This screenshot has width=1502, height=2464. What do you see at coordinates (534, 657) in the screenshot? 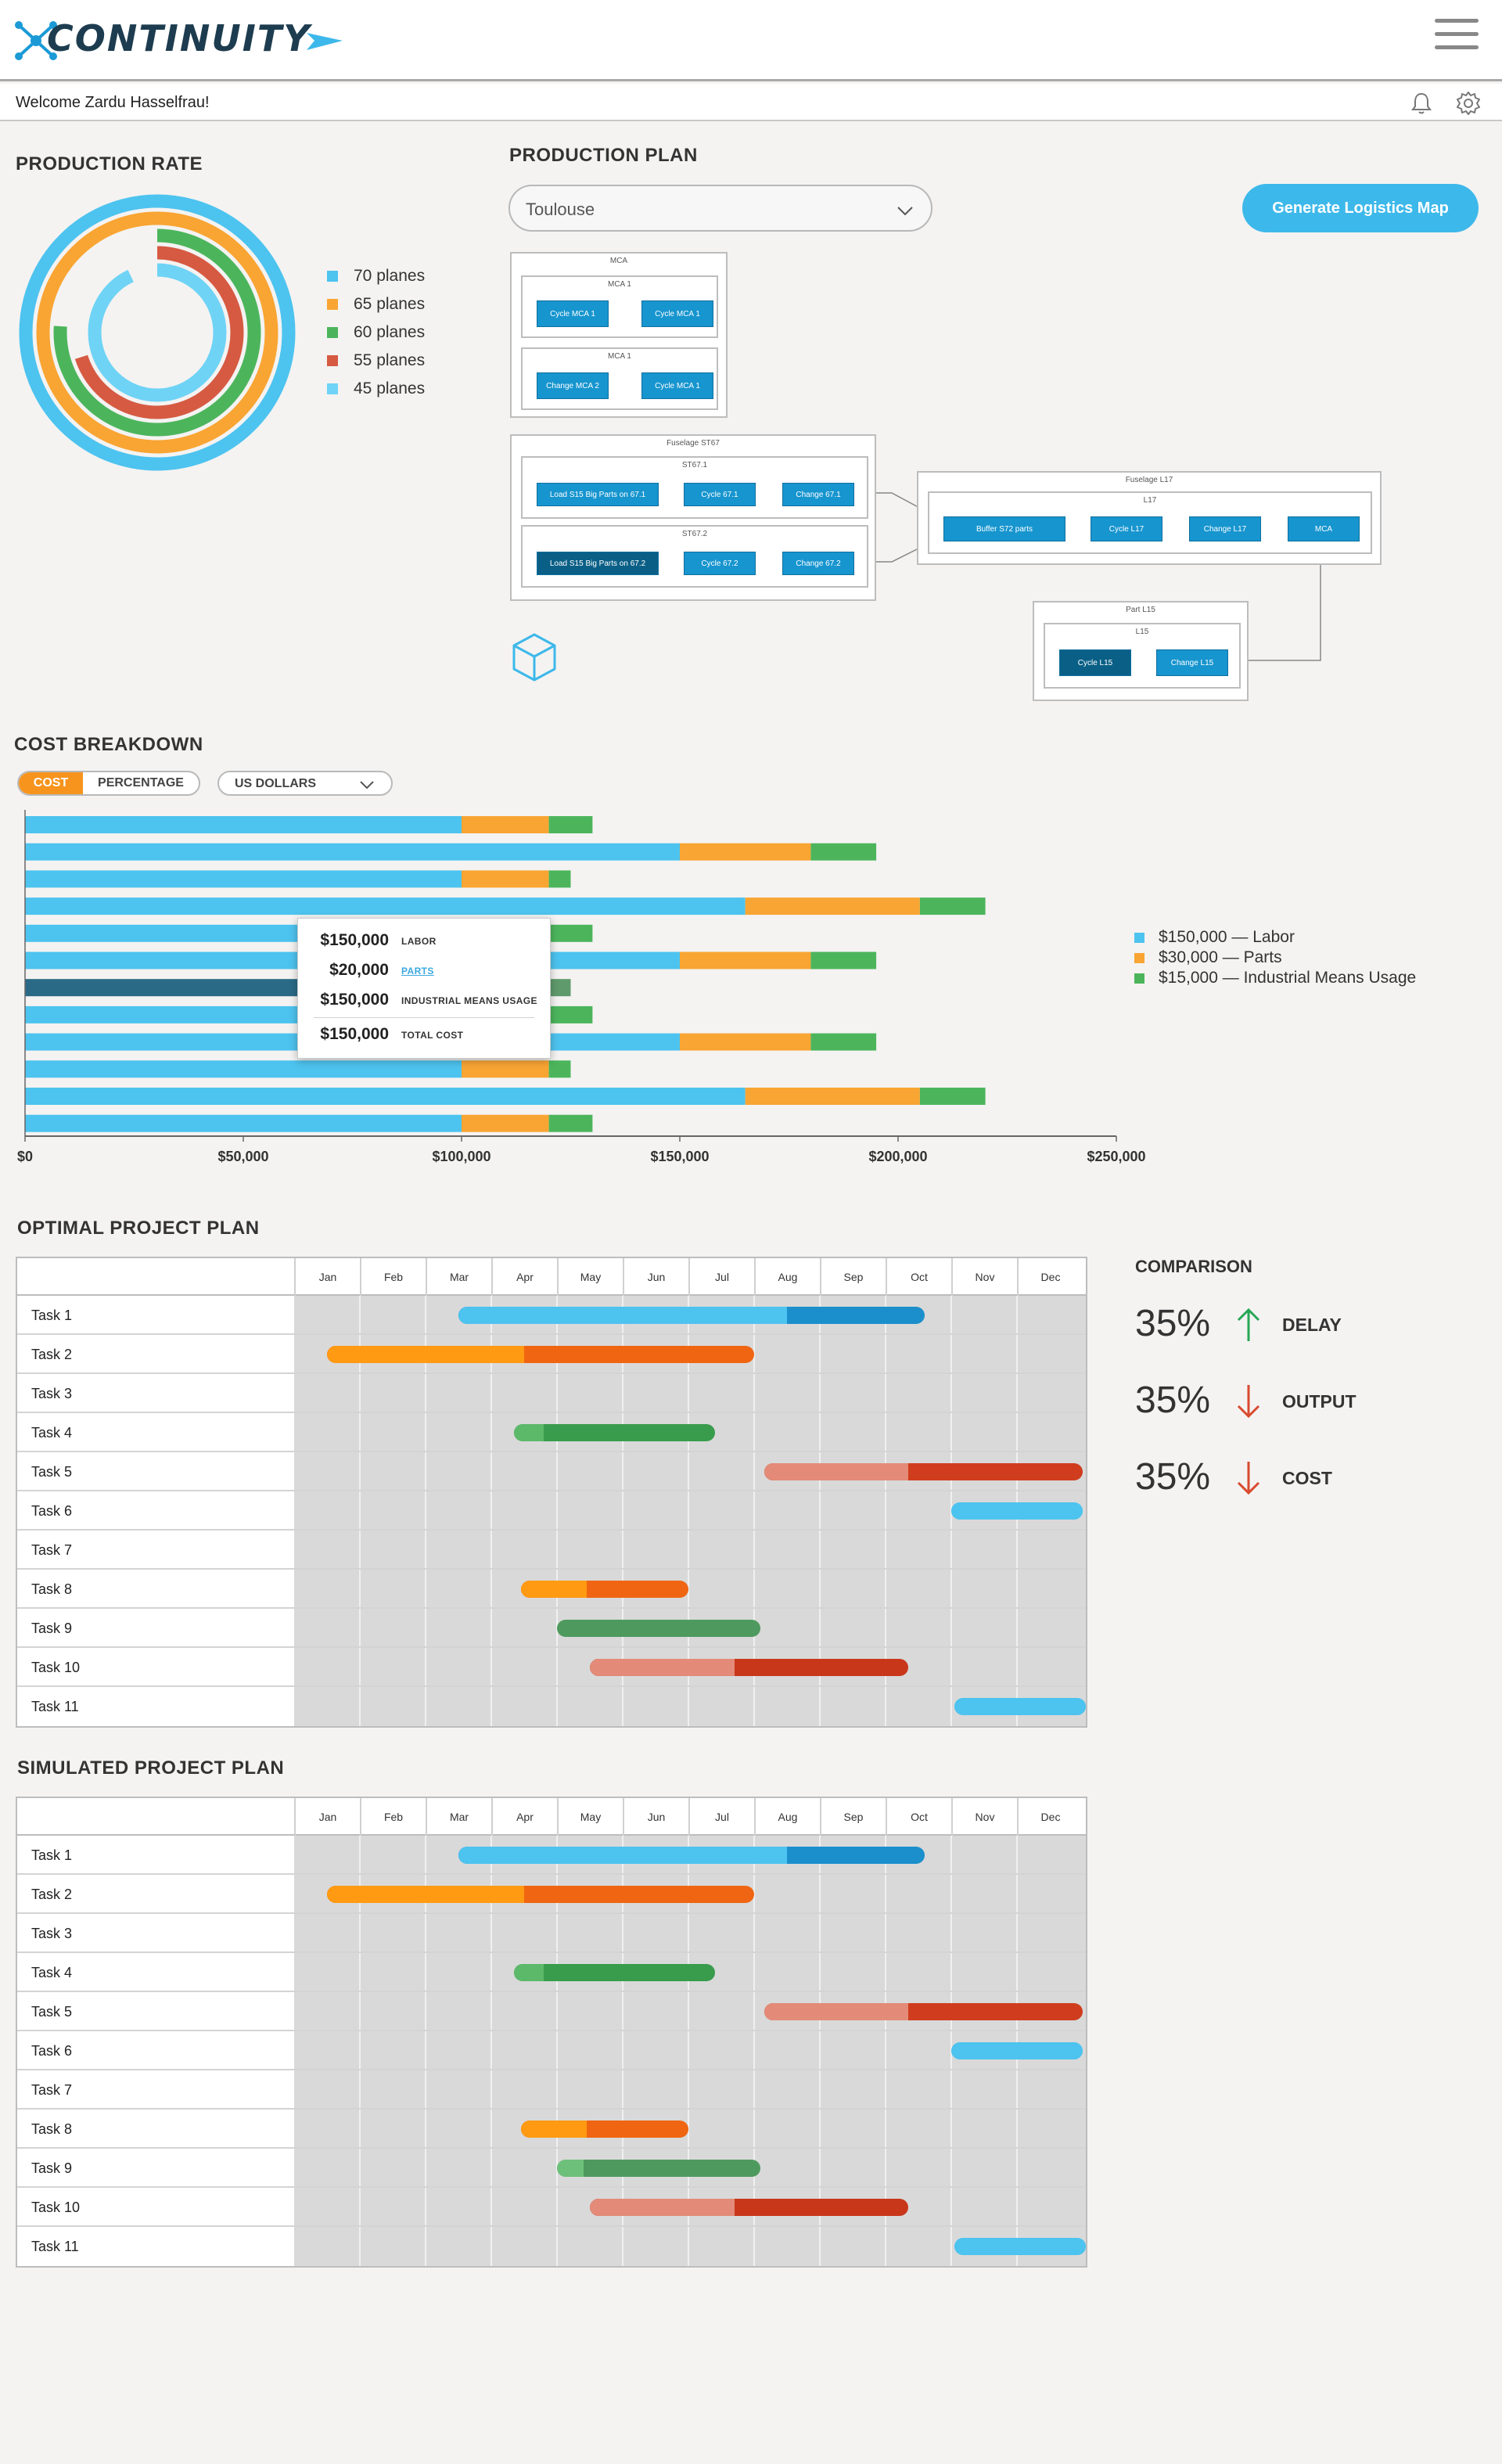
I see `cube-icon` at bounding box center [534, 657].